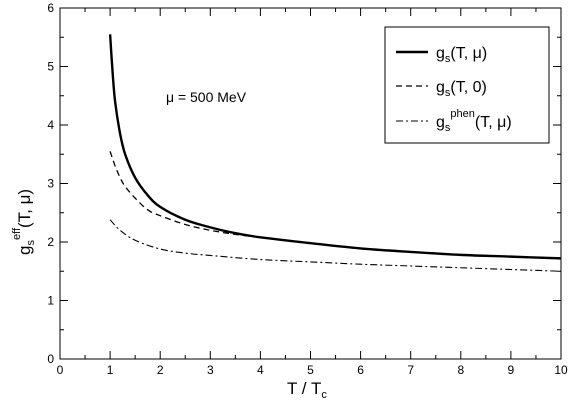 This screenshot has height=404, width=572. Describe the element at coordinates (50, 301) in the screenshot. I see `y-tick-label: 1` at that location.